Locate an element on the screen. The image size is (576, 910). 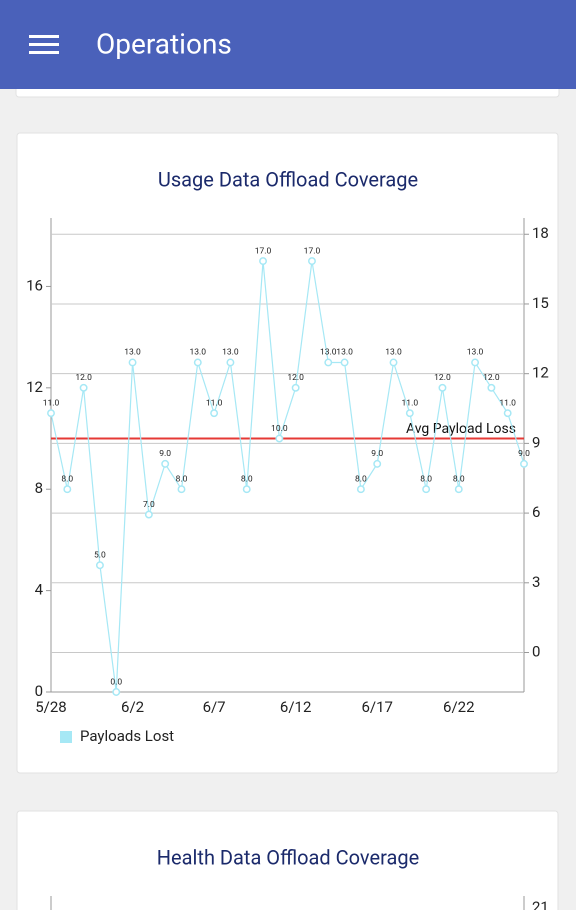
y-tick-label: 12 is located at coordinates (34, 387).